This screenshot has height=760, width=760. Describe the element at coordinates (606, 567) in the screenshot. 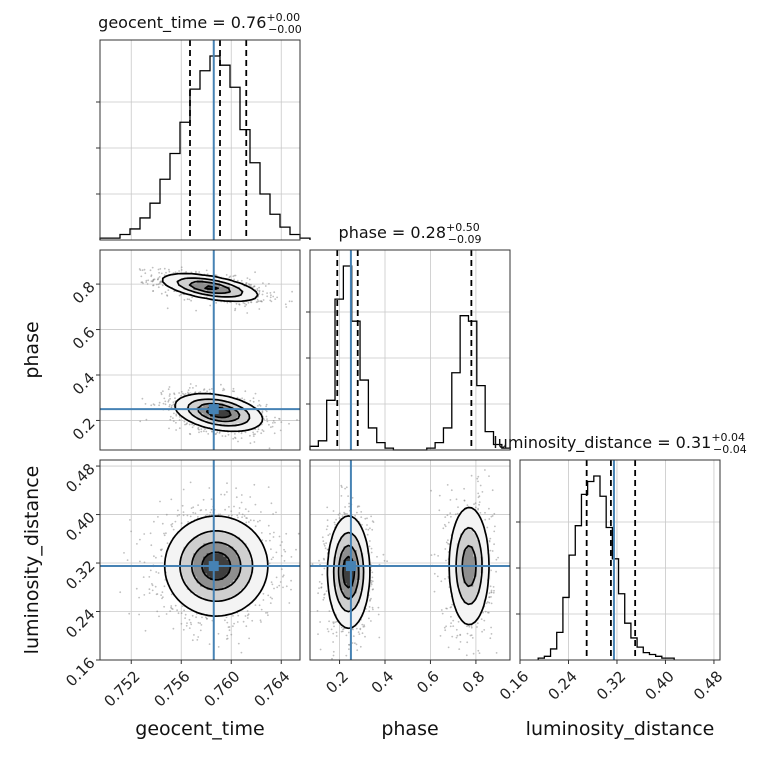

I see `histogram-step` at that location.